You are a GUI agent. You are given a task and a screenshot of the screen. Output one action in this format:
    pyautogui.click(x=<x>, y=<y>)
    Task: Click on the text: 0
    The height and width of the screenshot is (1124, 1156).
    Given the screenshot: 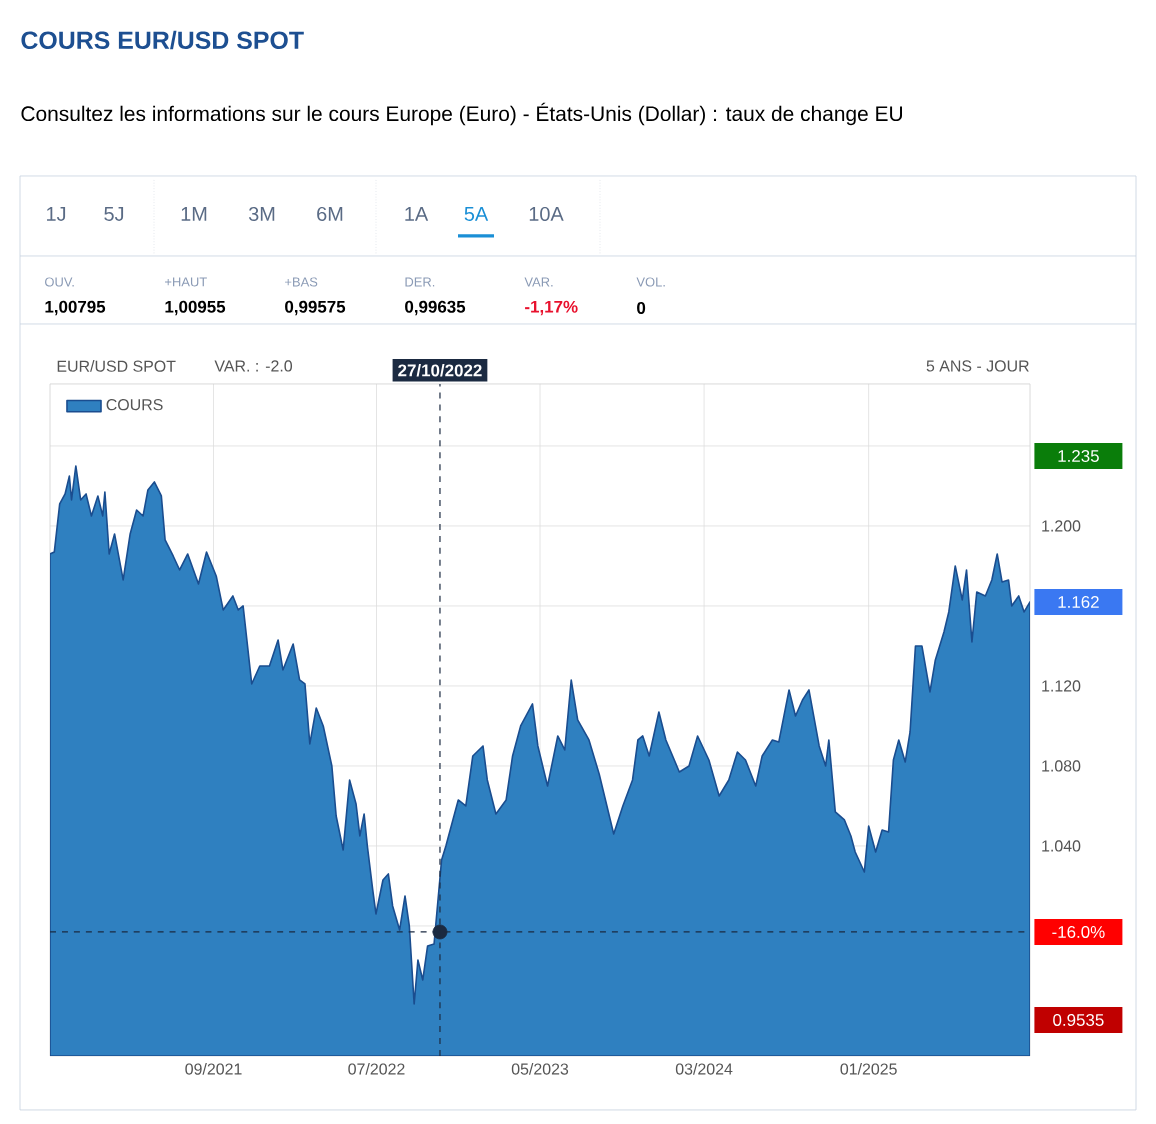 What is the action you would take?
    pyautogui.click(x=641, y=307)
    